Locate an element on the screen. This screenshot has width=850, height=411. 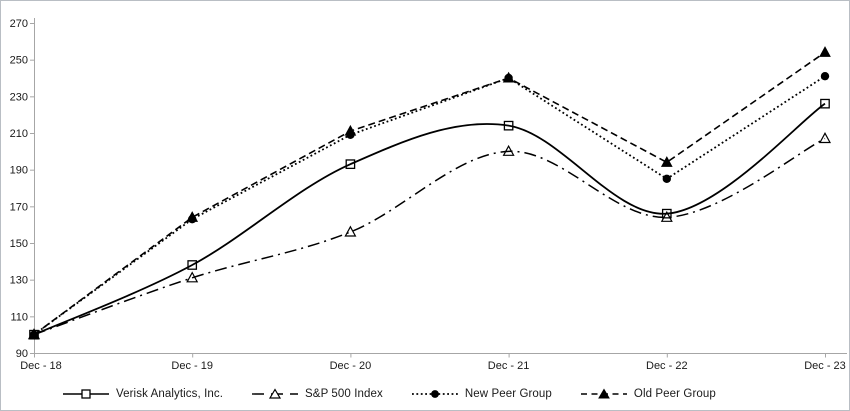
legend-label-verisk-analytics: Verisk Analytics, Inc. is located at coordinates (170, 394).